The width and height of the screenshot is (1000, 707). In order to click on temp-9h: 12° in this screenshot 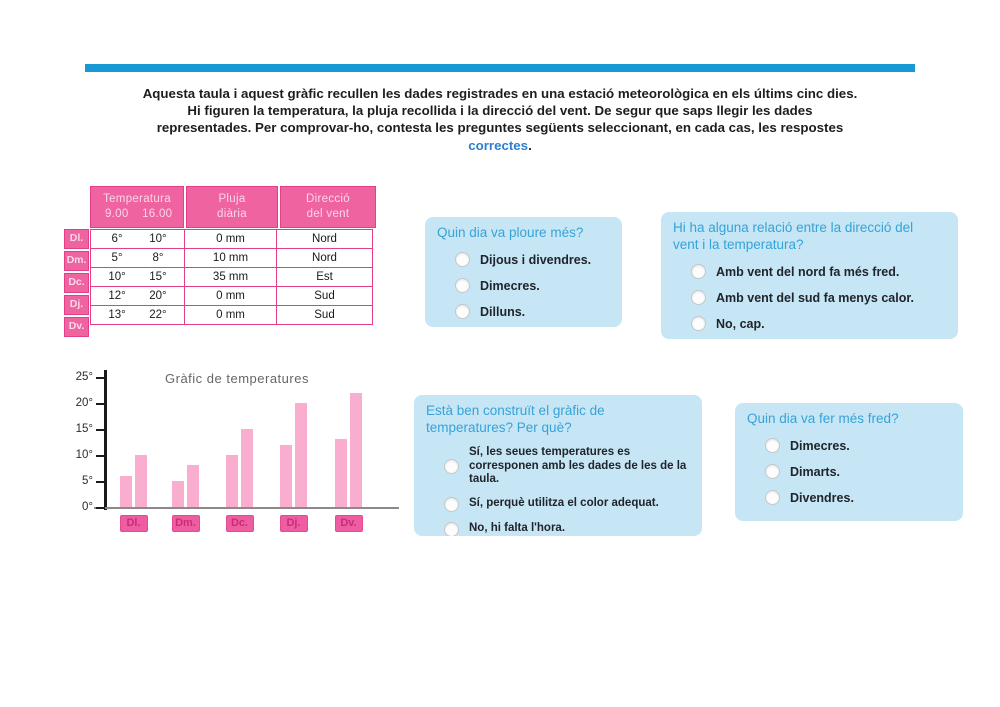, I will do `click(117, 296)`.